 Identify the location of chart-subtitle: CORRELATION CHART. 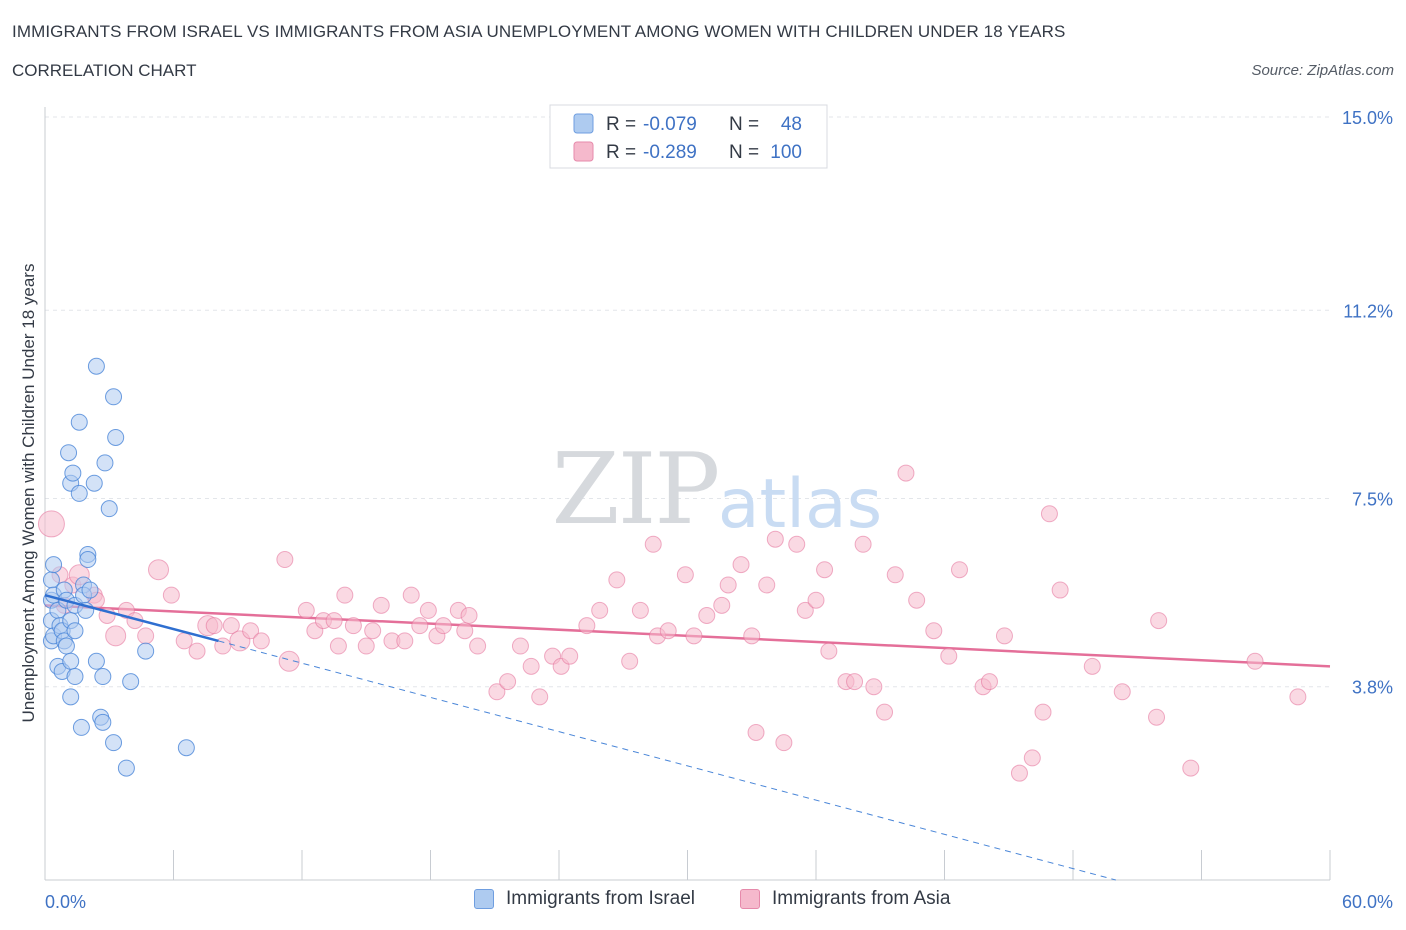
(104, 70).